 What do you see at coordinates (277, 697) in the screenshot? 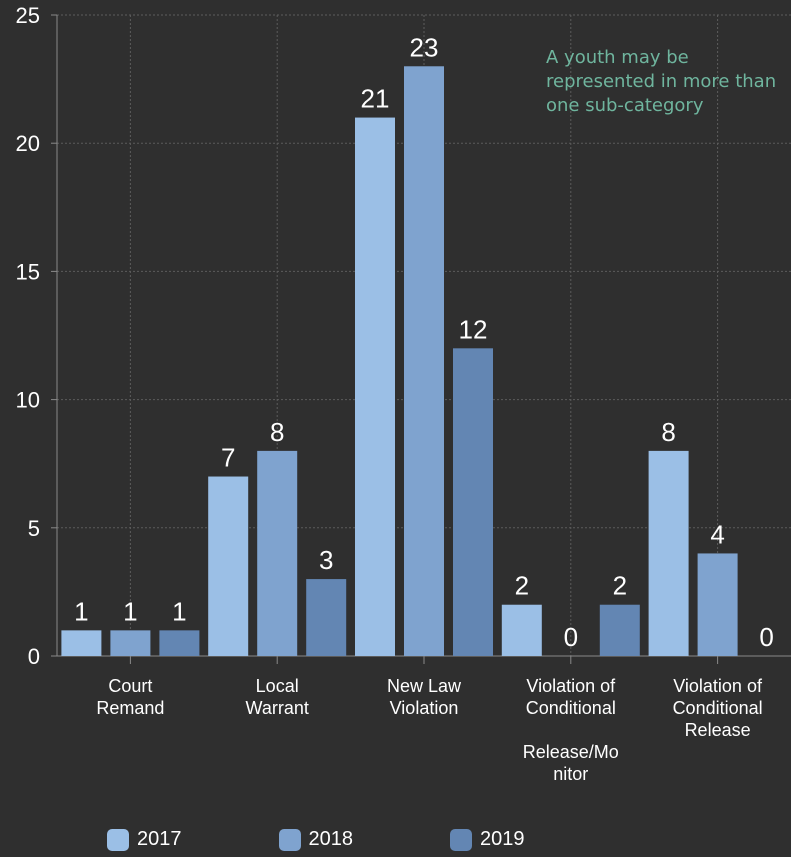
I see `x-tick-label: Local Warrant` at bounding box center [277, 697].